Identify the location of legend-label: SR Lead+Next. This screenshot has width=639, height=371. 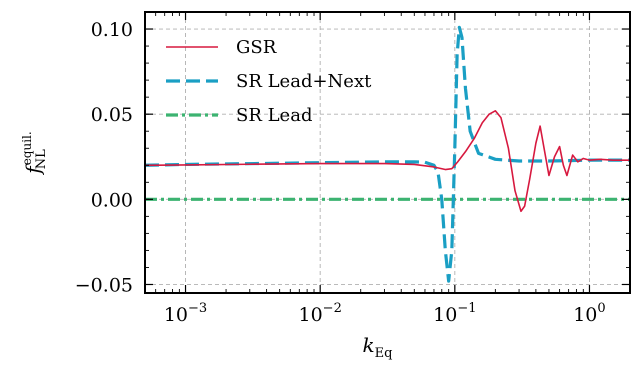
(304, 81).